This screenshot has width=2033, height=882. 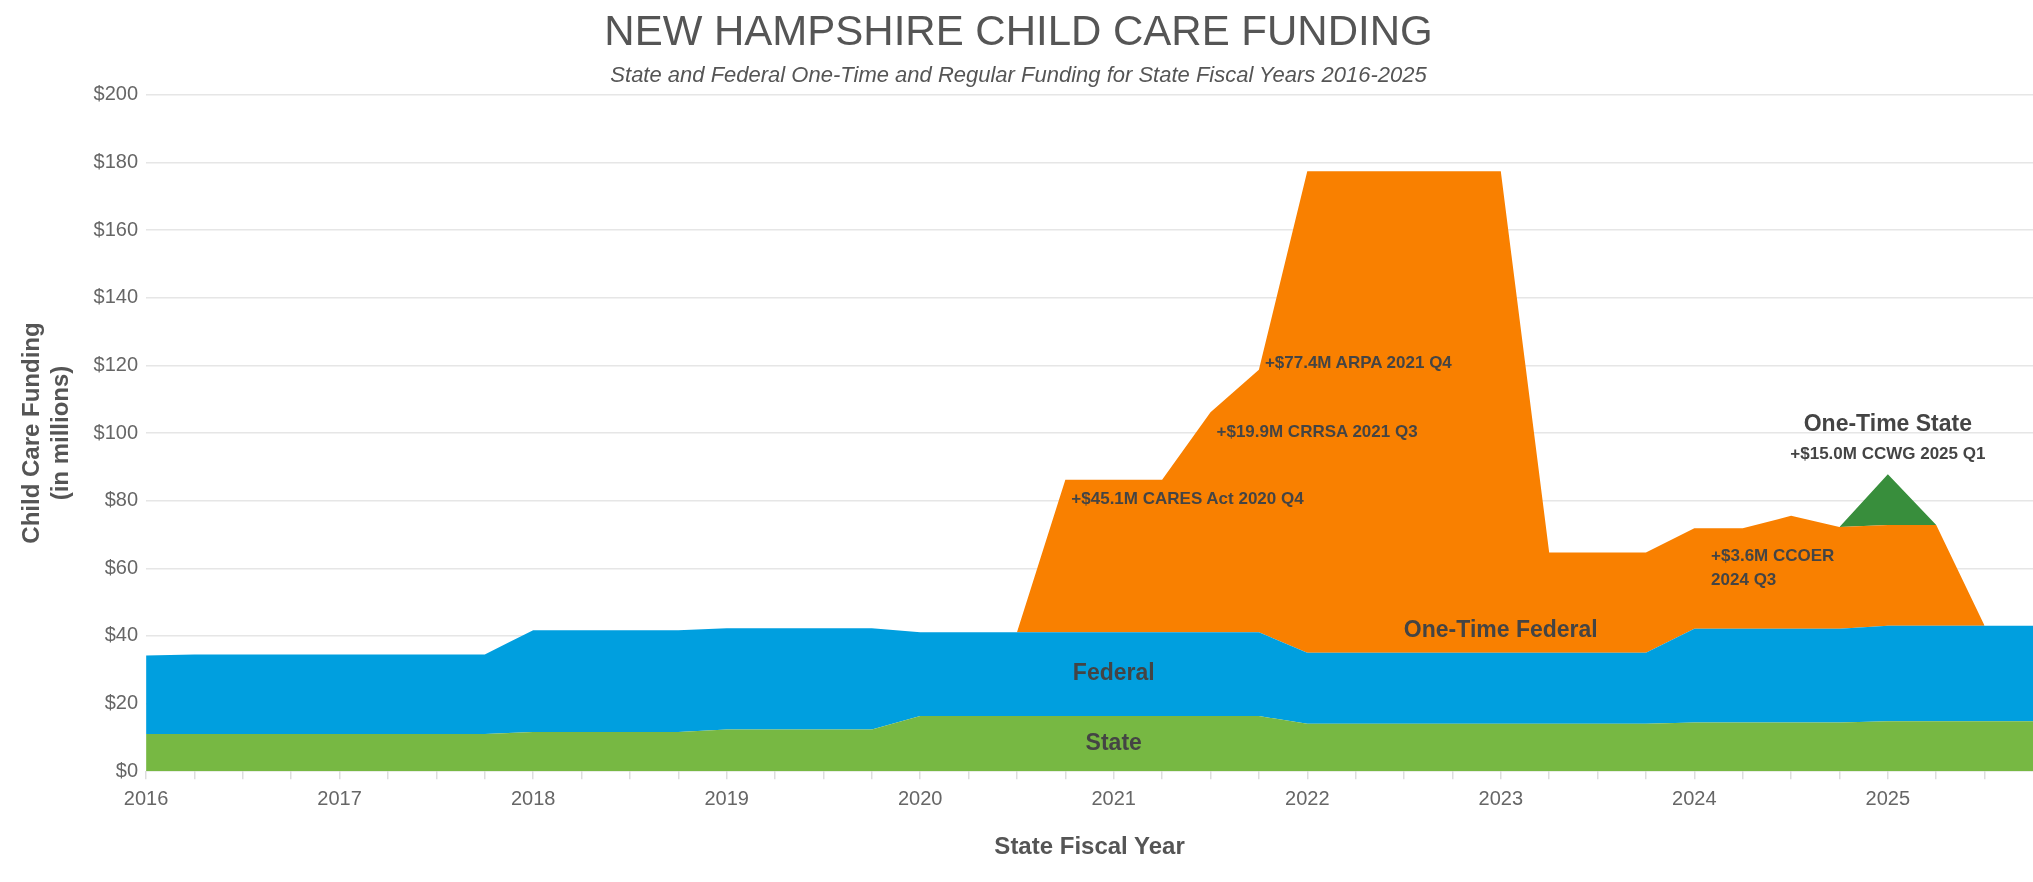 I want to click on x-tick-label: 2016, so click(x=146, y=797).